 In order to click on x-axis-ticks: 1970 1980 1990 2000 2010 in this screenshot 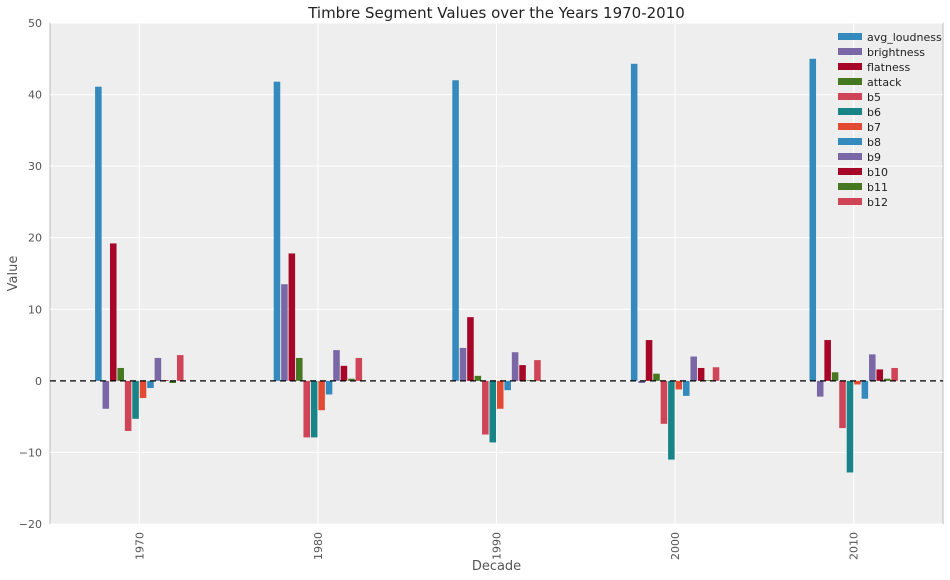, I will do `click(496, 546)`.